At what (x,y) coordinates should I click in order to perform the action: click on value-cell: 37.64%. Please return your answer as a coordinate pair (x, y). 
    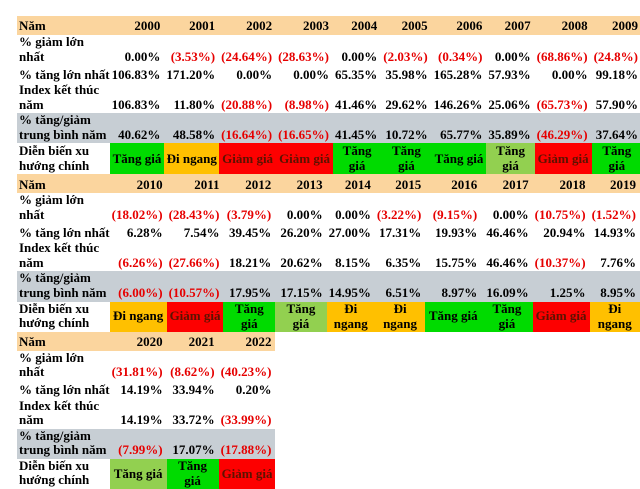
    Looking at the image, I should click on (615, 128).